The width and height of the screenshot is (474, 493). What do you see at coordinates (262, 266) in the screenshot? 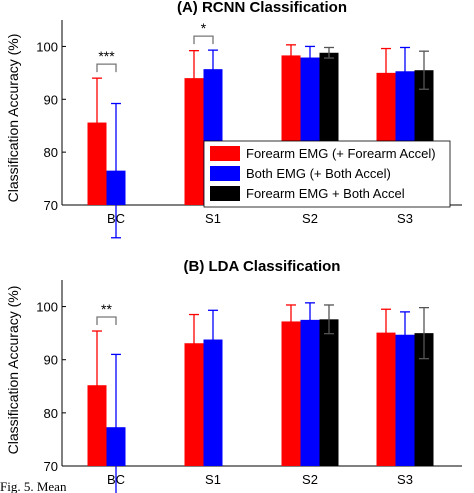
I see `panel-title: (B) LDA Classification` at bounding box center [262, 266].